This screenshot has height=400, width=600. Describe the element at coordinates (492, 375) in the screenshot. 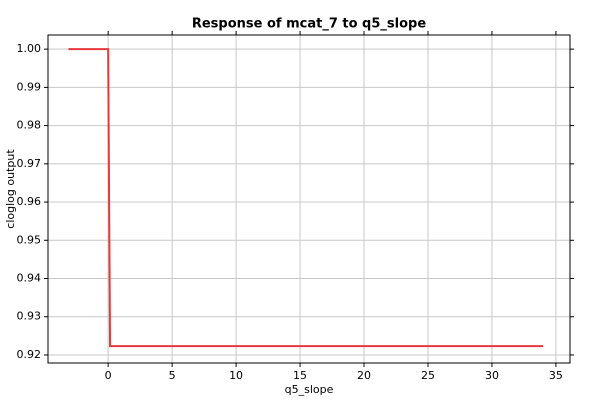

I see `x-tick-label: 30` at that location.